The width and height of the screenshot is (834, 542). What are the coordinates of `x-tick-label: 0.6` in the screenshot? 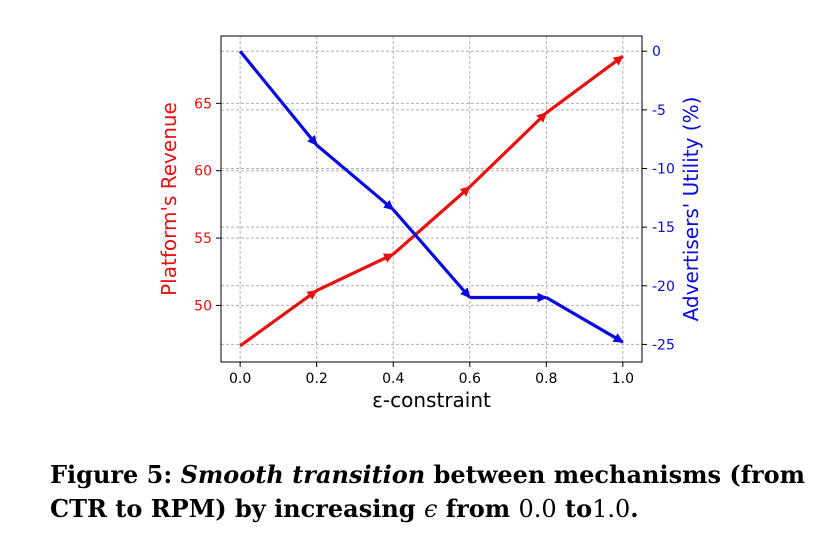 It's located at (470, 379).